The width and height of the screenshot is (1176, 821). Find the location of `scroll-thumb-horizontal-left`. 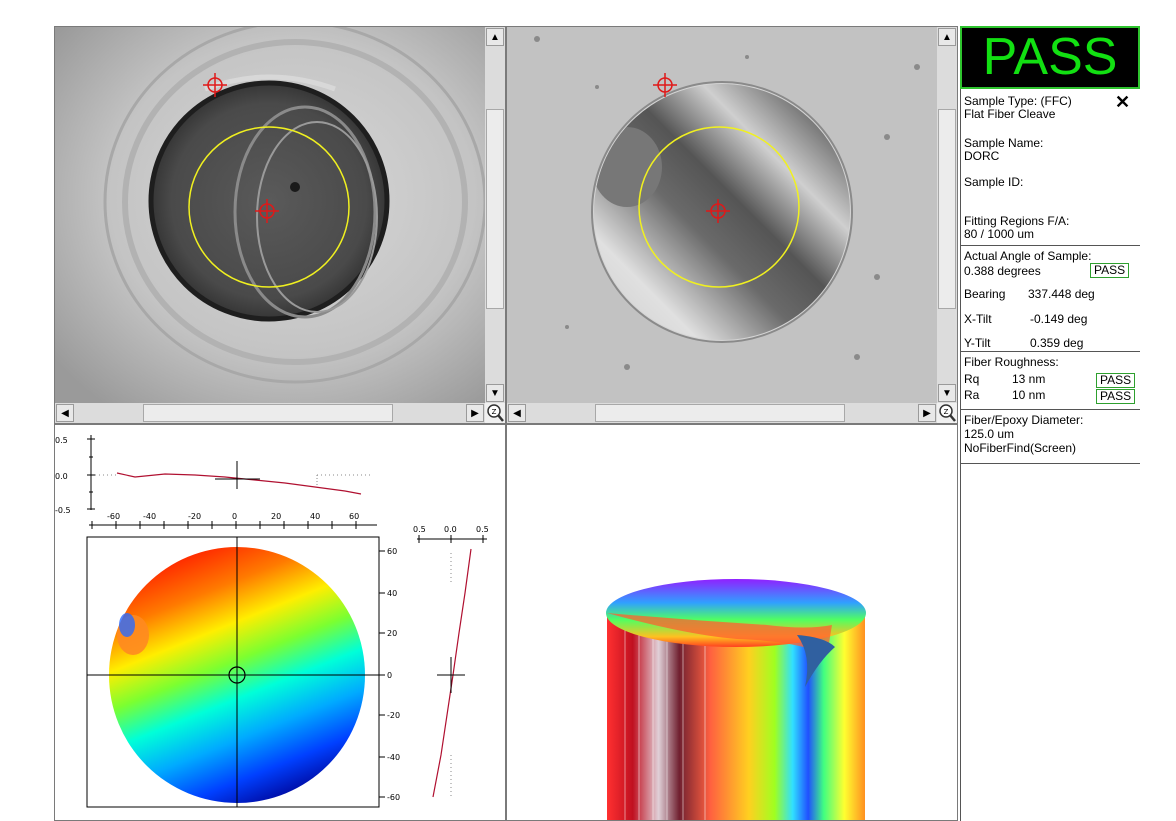

scroll-thumb-horizontal-left is located at coordinates (268, 413).